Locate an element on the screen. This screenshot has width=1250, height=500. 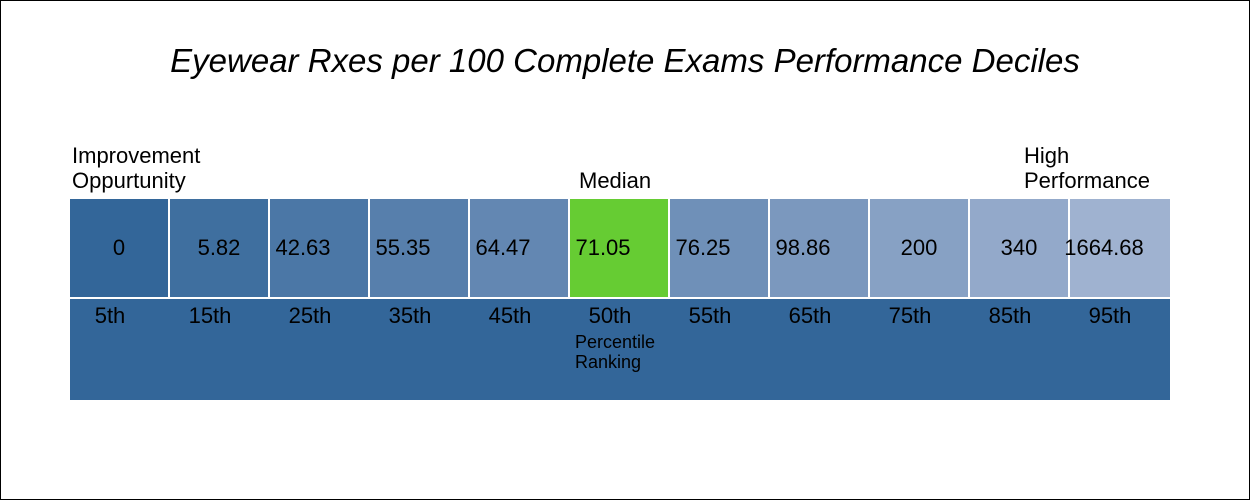
decile-value: 200 is located at coordinates (919, 247).